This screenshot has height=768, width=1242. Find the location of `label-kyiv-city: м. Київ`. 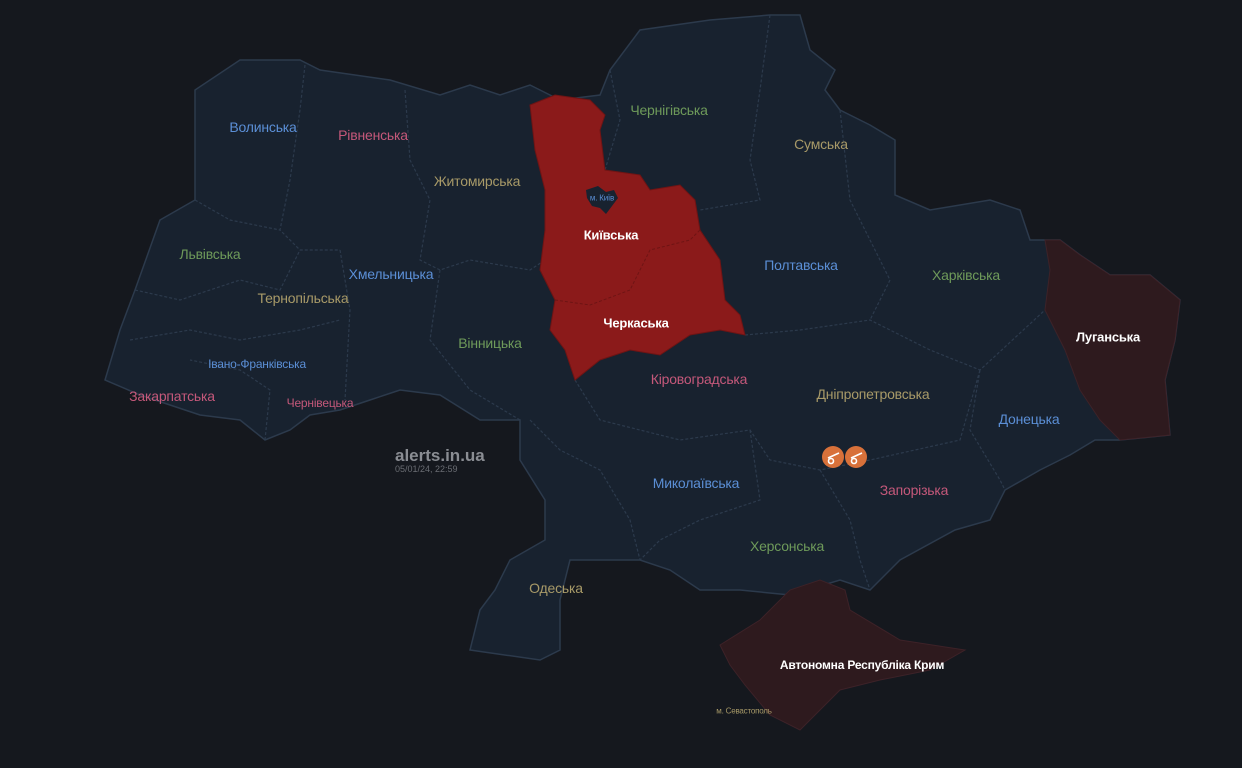

label-kyiv-city: м. Київ is located at coordinates (602, 198).